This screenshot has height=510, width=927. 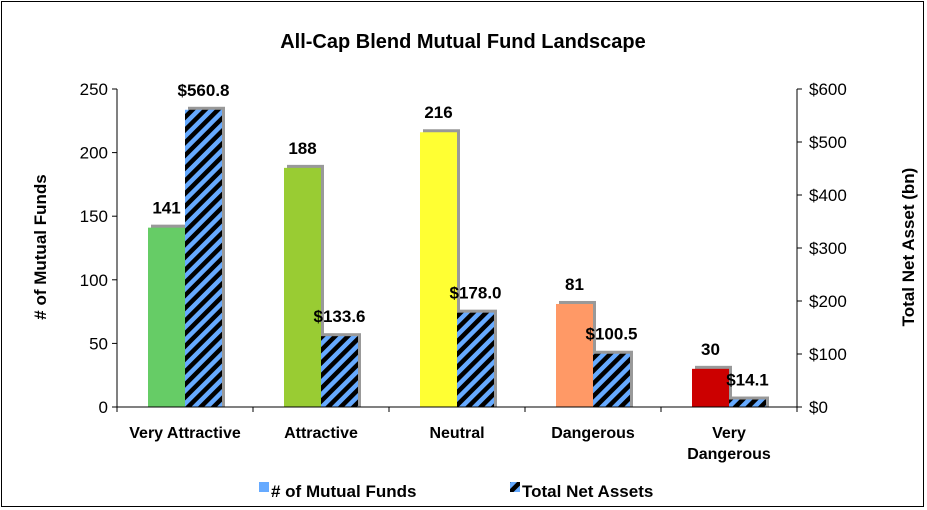 What do you see at coordinates (185, 433) in the screenshot?
I see `category-label: Very Attractive` at bounding box center [185, 433].